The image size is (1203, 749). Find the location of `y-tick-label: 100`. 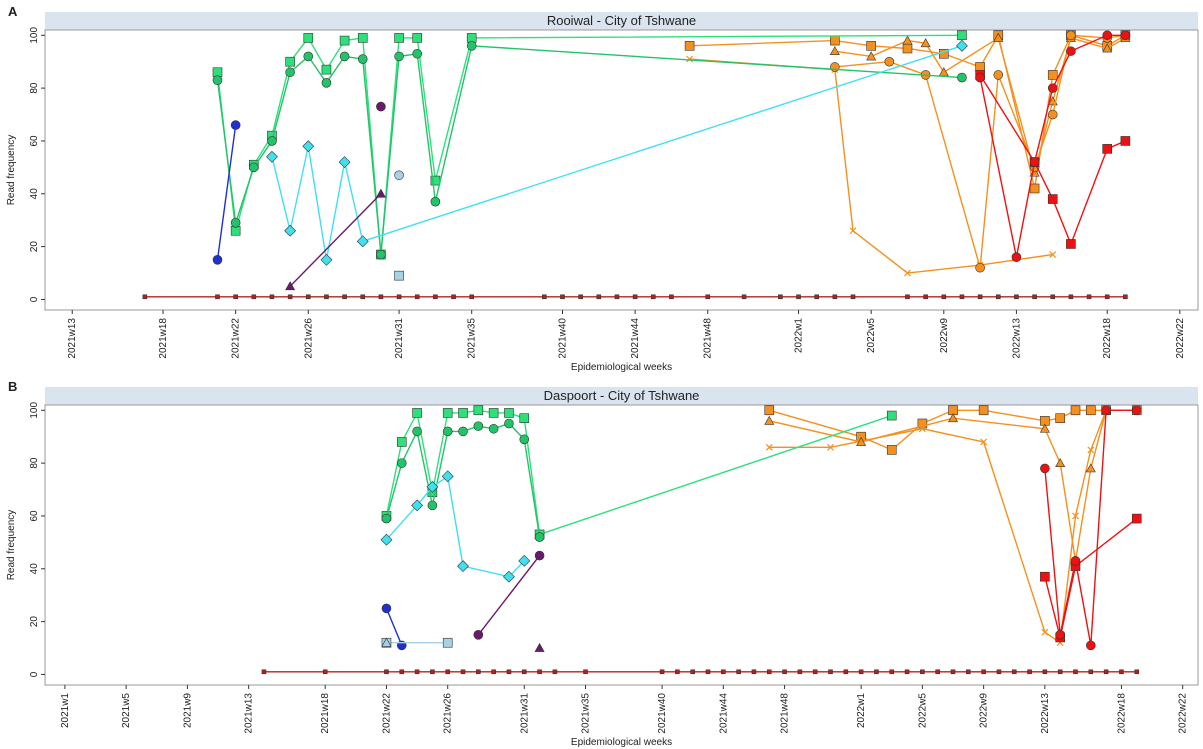

y-tick-label: 100 is located at coordinates (34, 410).